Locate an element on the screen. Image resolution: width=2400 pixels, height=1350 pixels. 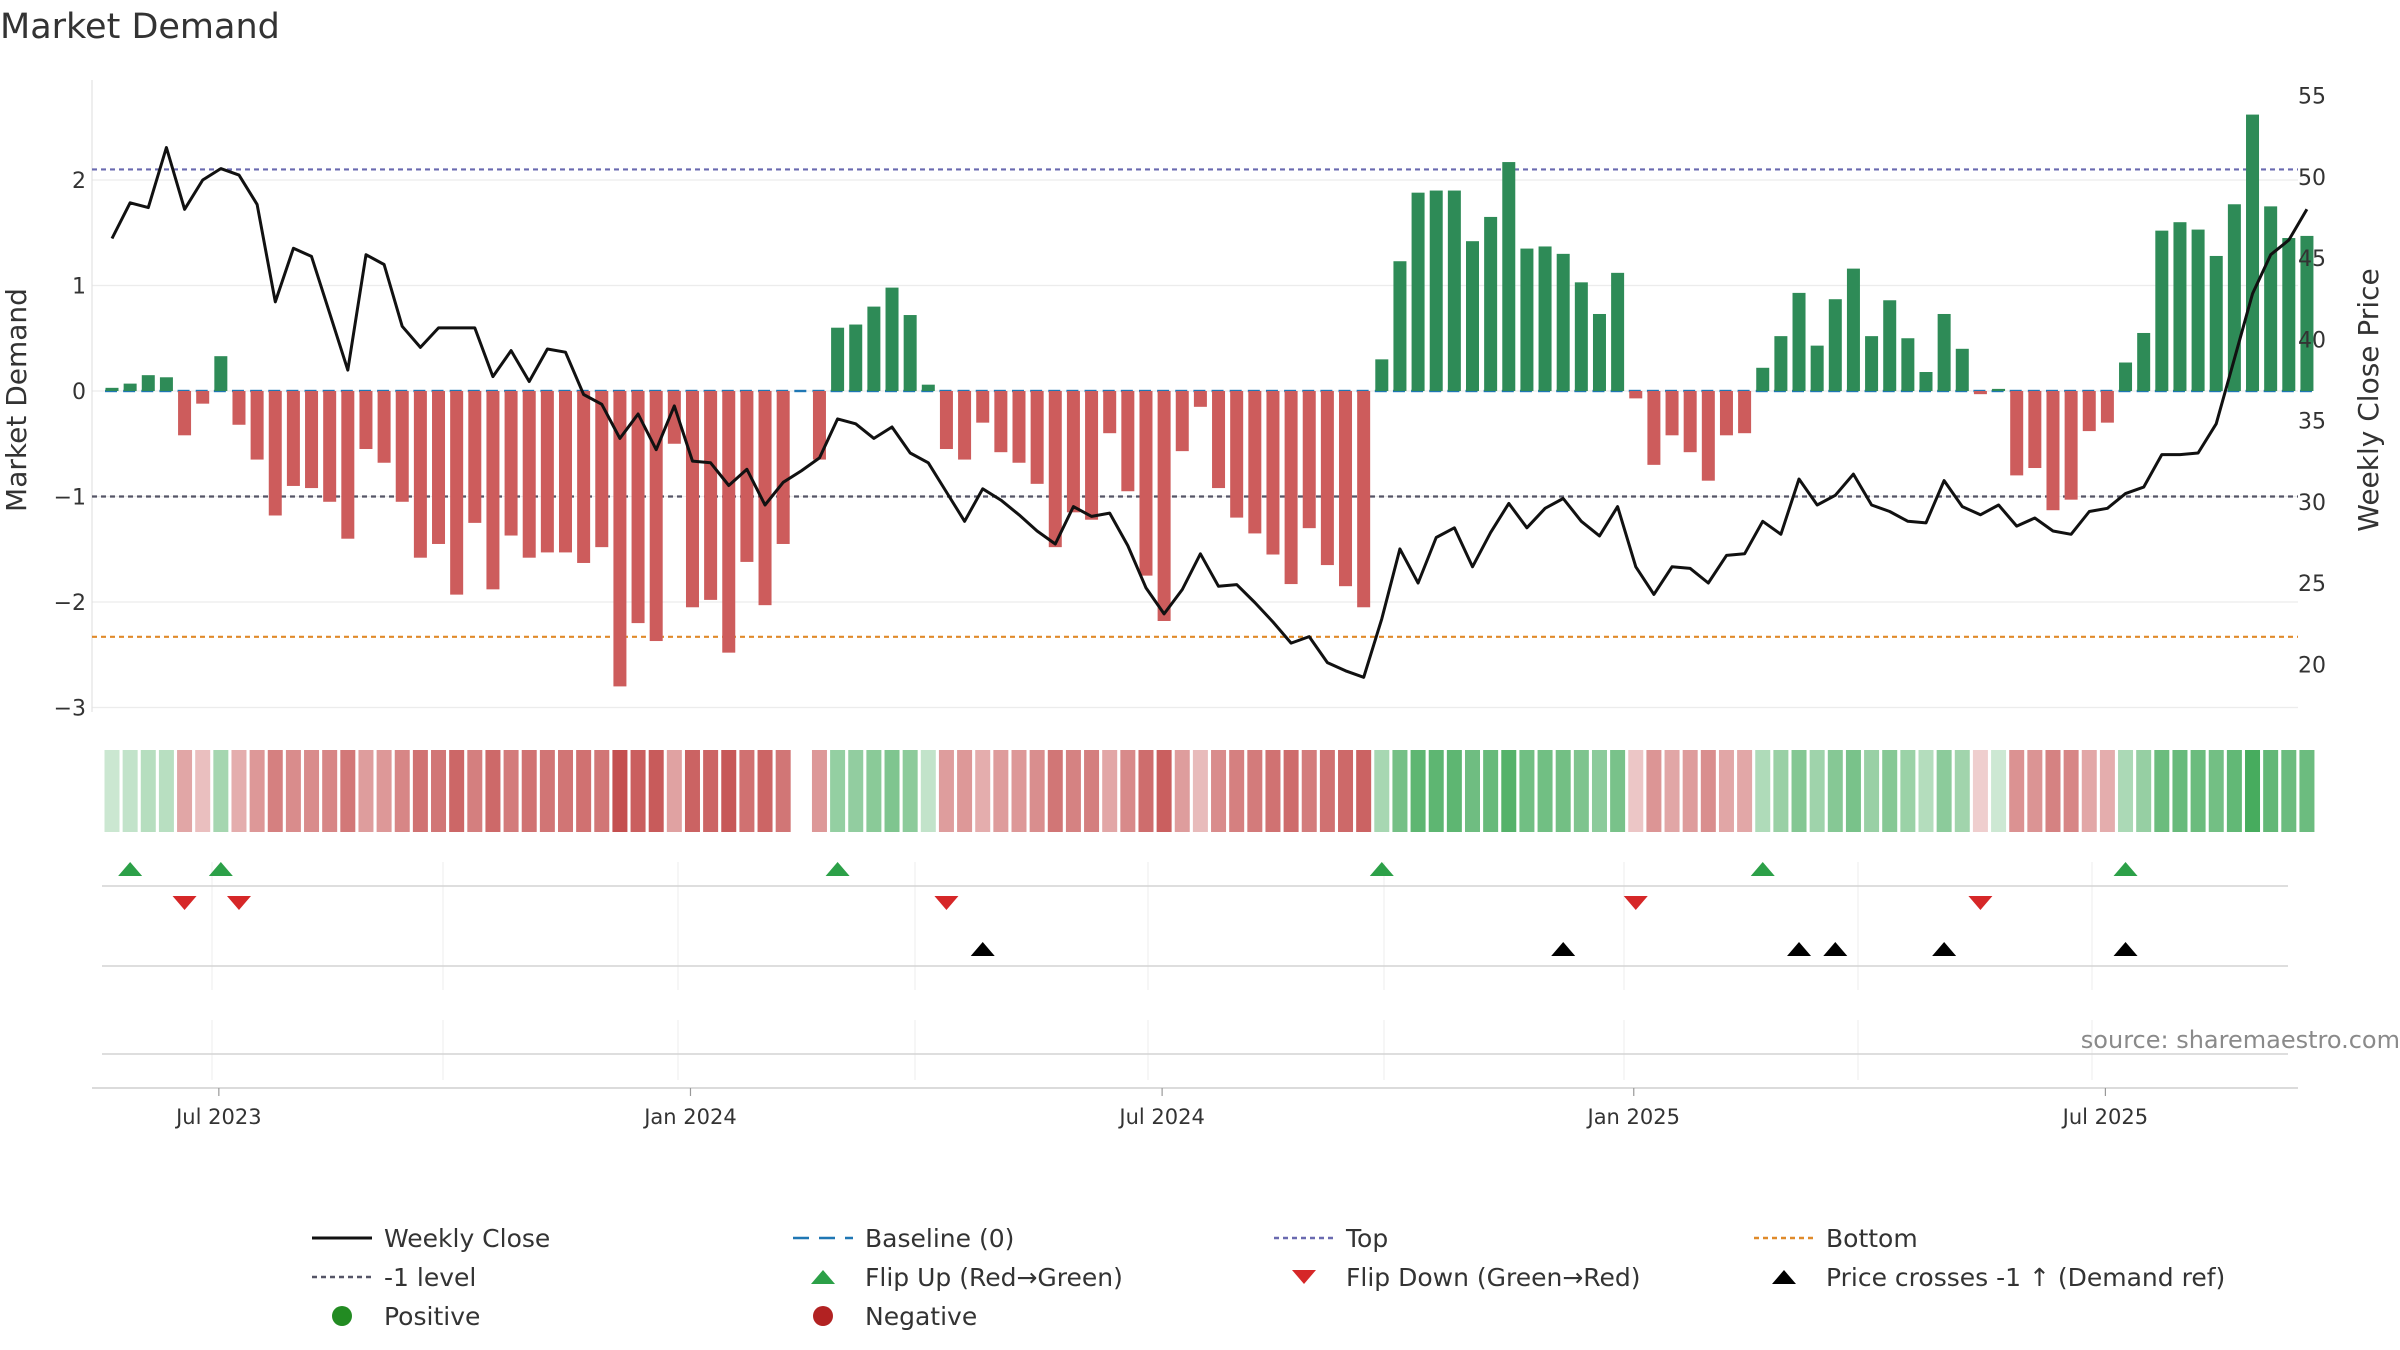
left-tick-label: −3 is located at coordinates (70, 709).